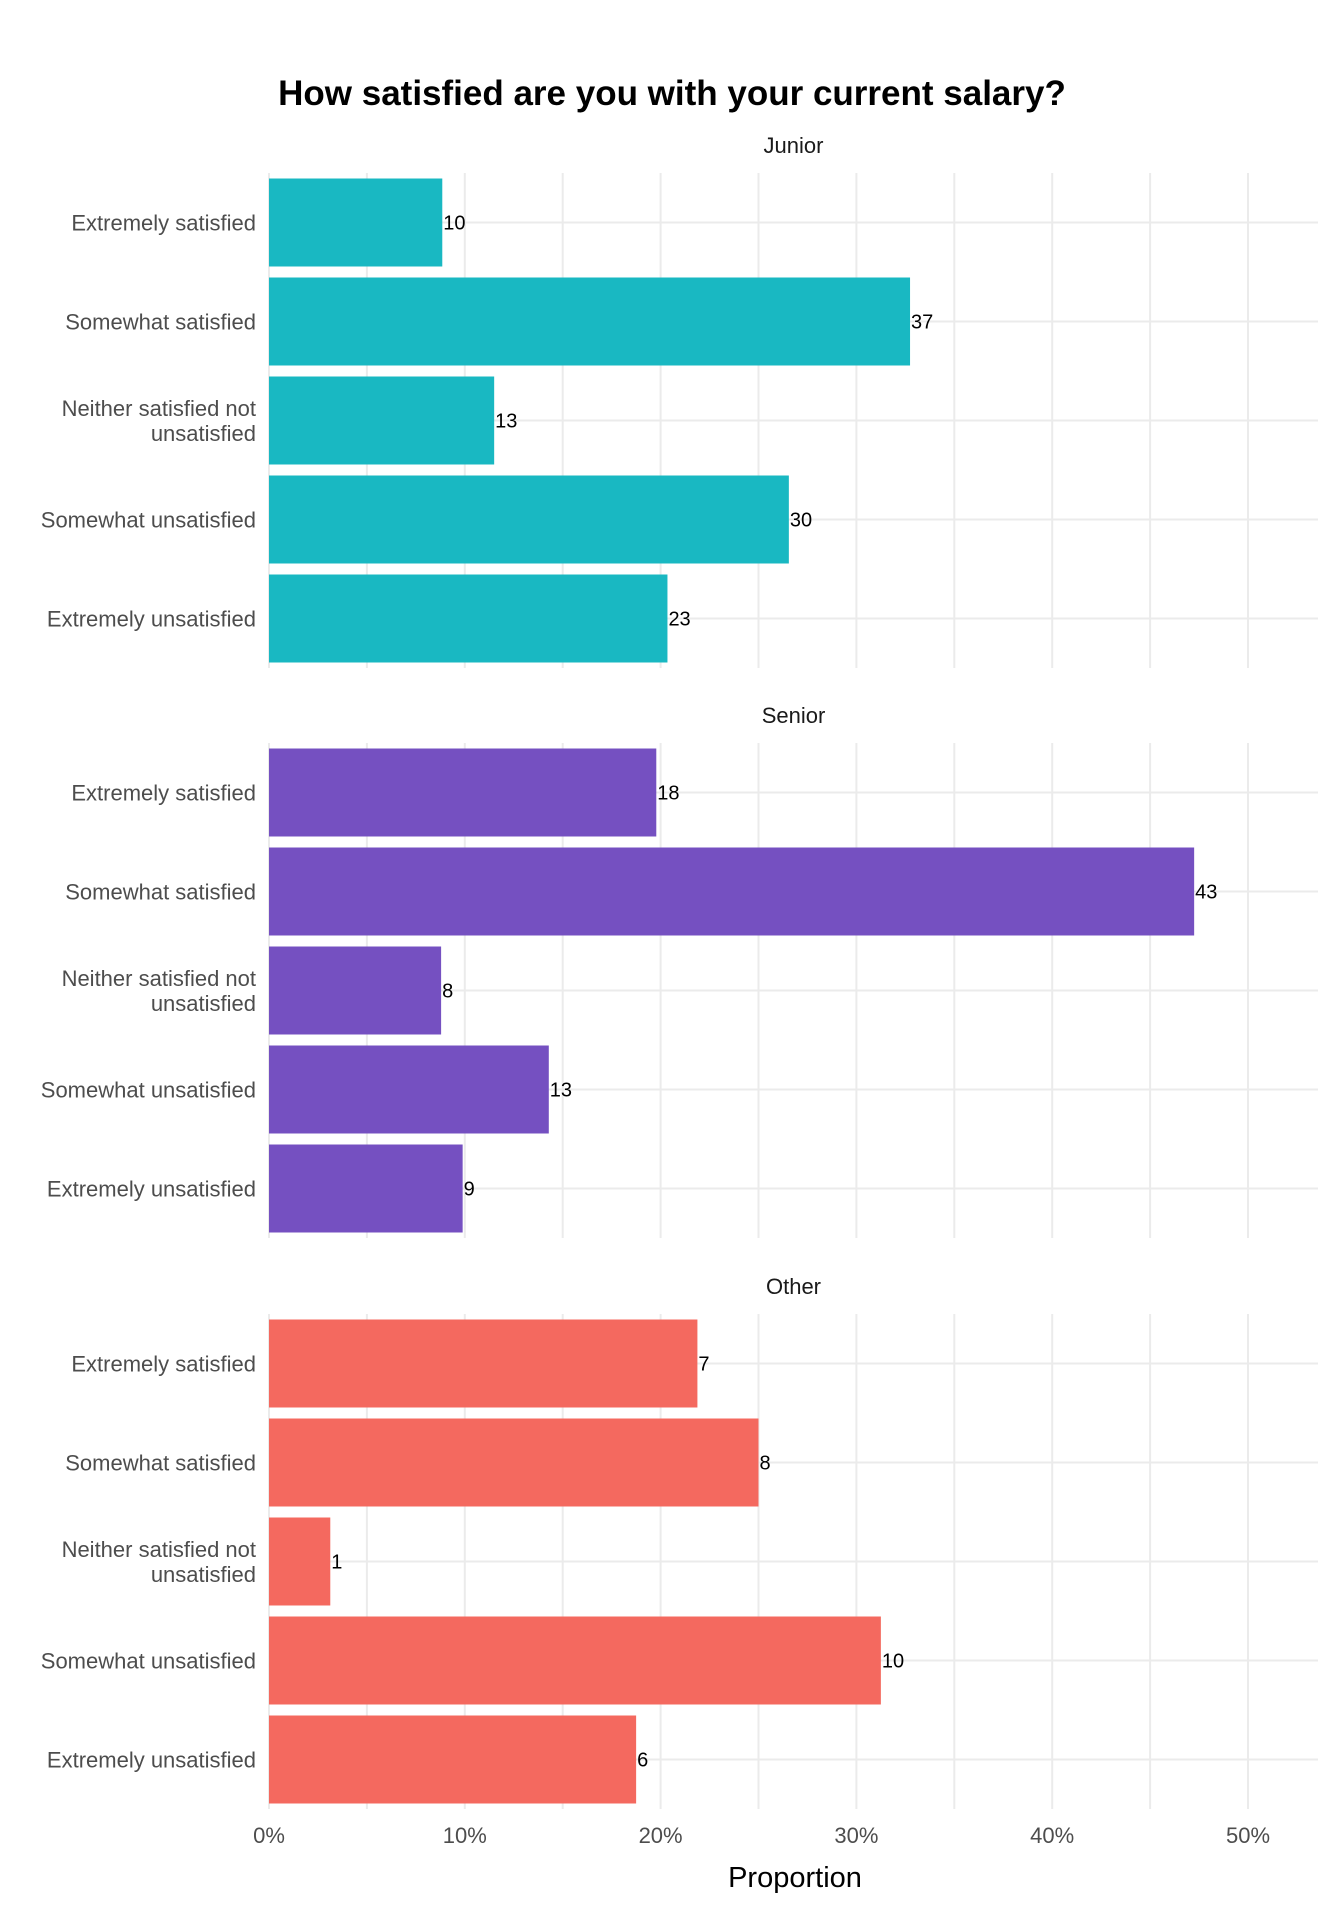  Describe the element at coordinates (794, 715) in the screenshot. I see `facet-strip-label: Senior` at that location.